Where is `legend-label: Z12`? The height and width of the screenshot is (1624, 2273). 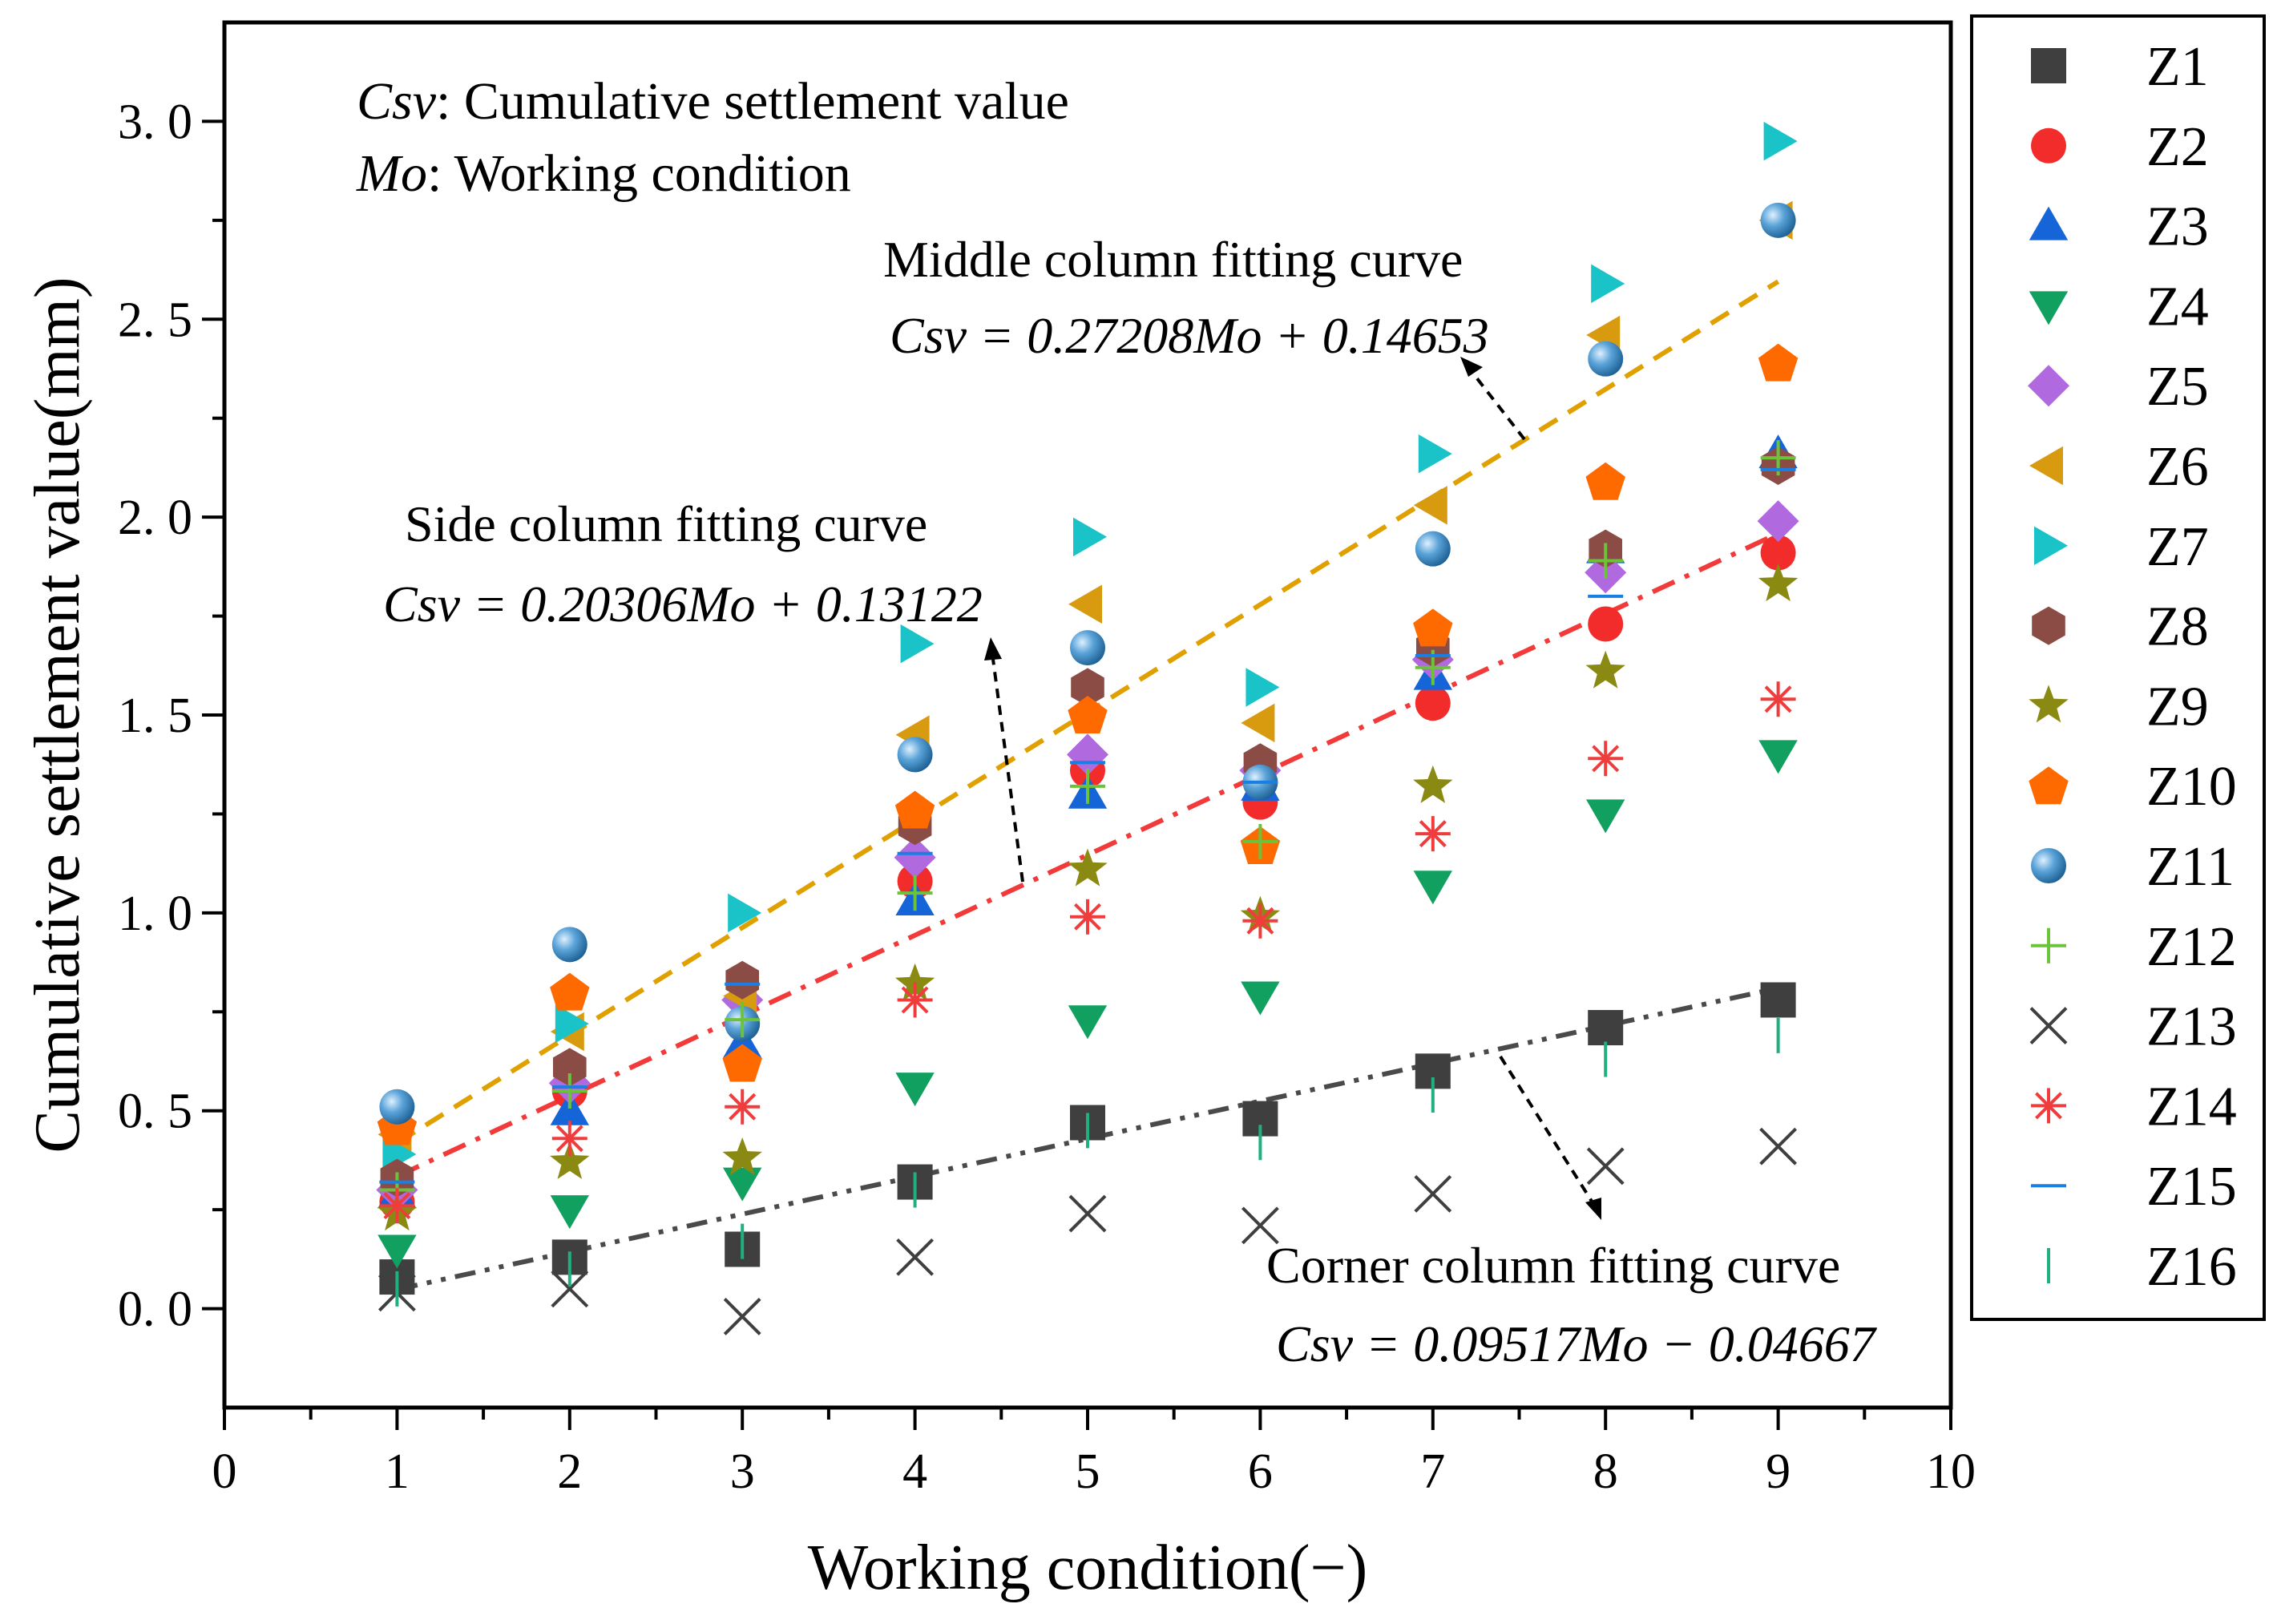
legend-label: Z12 is located at coordinates (2191, 947).